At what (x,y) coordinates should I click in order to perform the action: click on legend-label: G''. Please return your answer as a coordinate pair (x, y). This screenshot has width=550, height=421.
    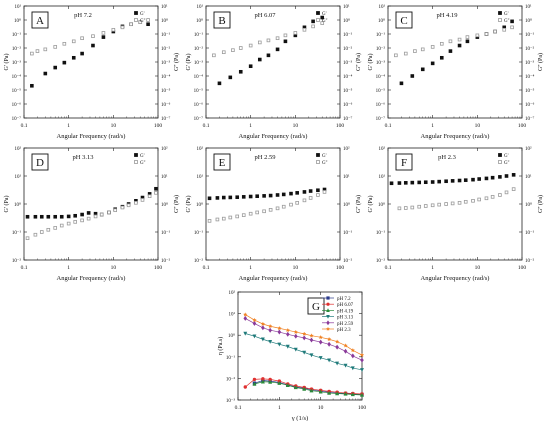
    Looking at the image, I should click on (507, 163).